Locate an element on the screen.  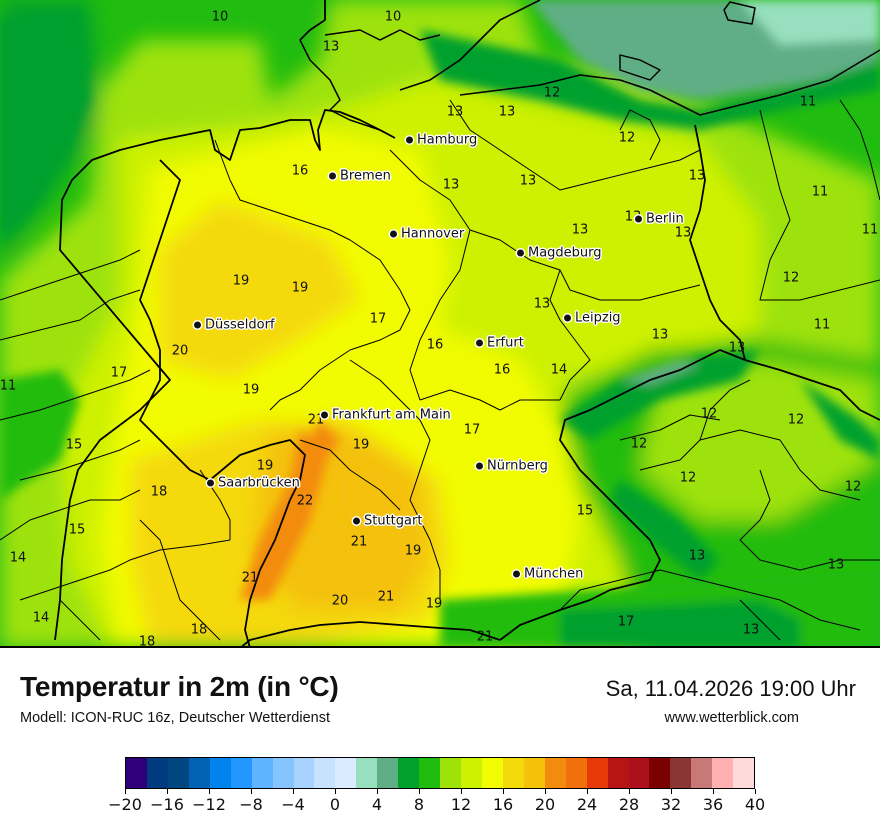
colorbar-tick-label: 40 is located at coordinates (755, 804).